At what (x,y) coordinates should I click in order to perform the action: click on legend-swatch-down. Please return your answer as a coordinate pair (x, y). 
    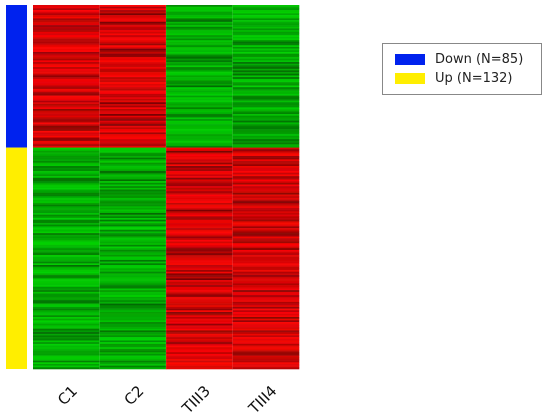
    Looking at the image, I should click on (410, 59).